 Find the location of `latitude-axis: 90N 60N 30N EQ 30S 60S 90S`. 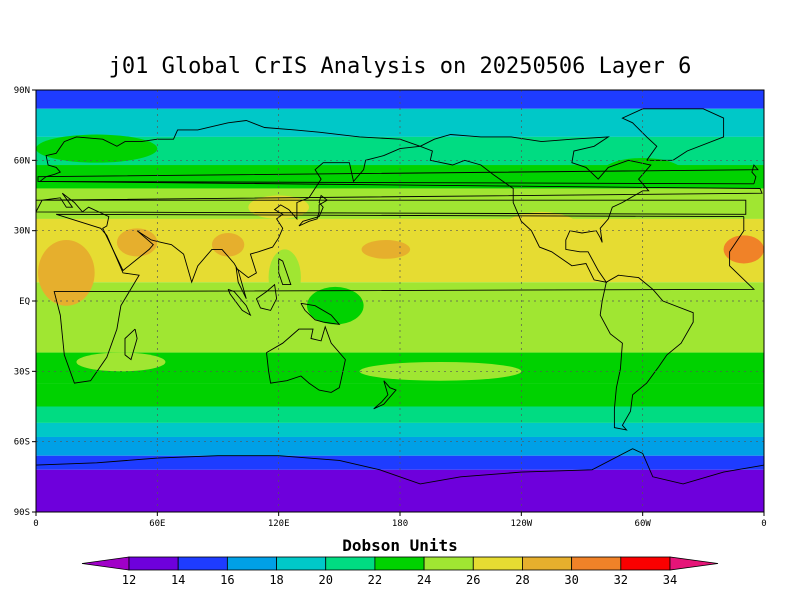

latitude-axis: 90N 60N 30N EQ 30S 60S 90S is located at coordinates (25, 302).